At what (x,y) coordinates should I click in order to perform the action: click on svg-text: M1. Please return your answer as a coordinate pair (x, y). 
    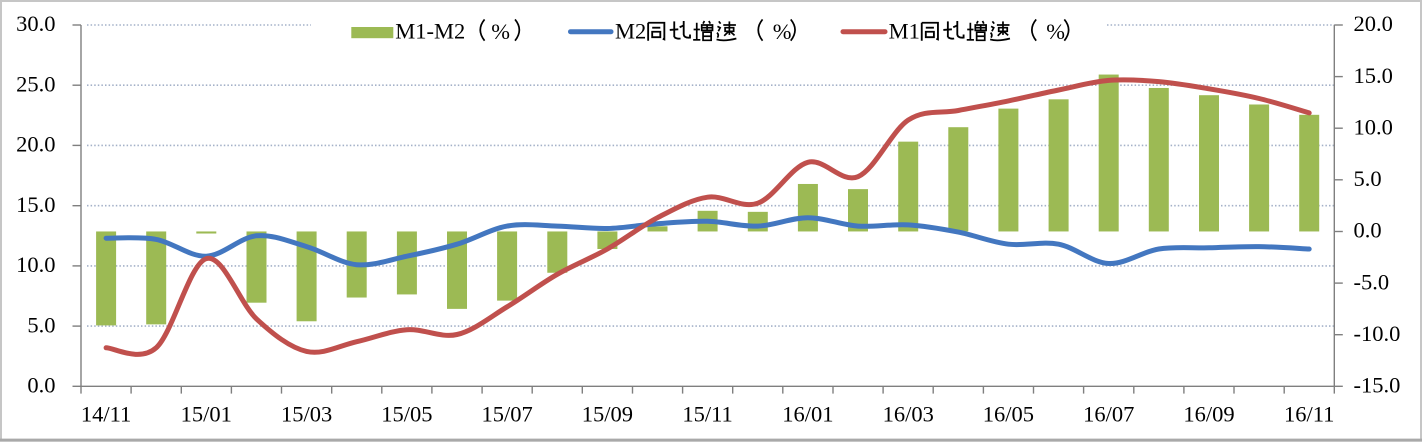
    Looking at the image, I should click on (904, 31).